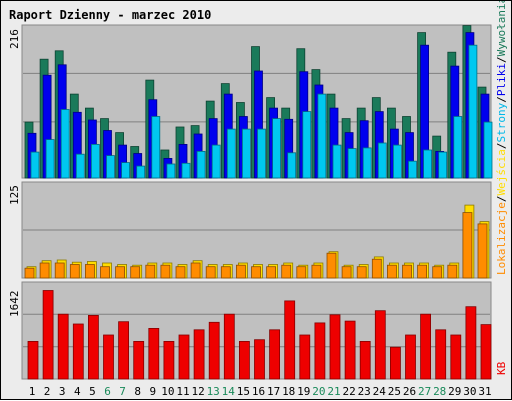  I want to click on x-tick-label-21: 21, so click(333, 391).